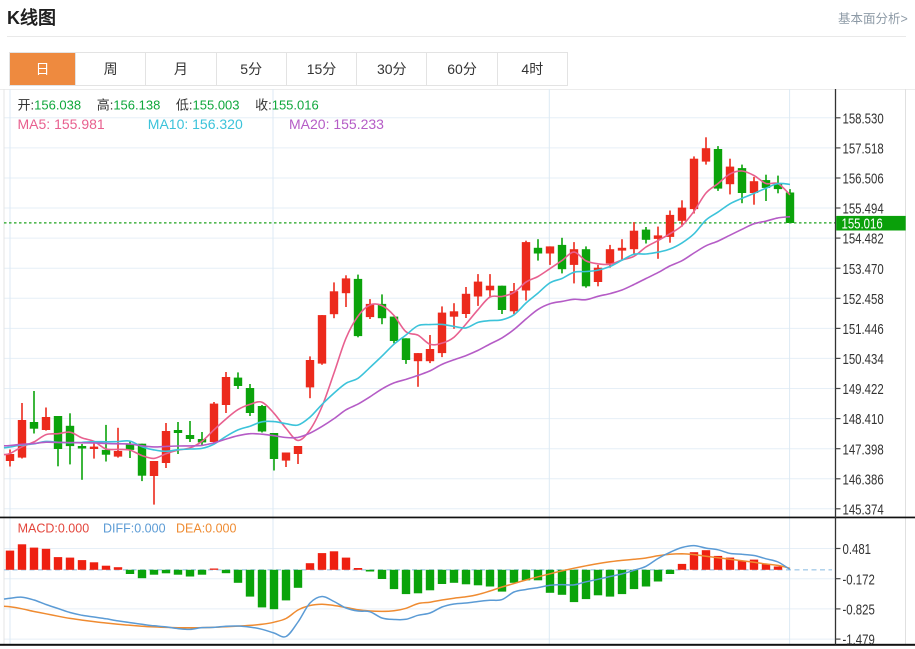 Image resolution: width=915 pixels, height=649 pixels. What do you see at coordinates (863, 239) in the screenshot?
I see `svg-text: 154.482` at bounding box center [863, 239].